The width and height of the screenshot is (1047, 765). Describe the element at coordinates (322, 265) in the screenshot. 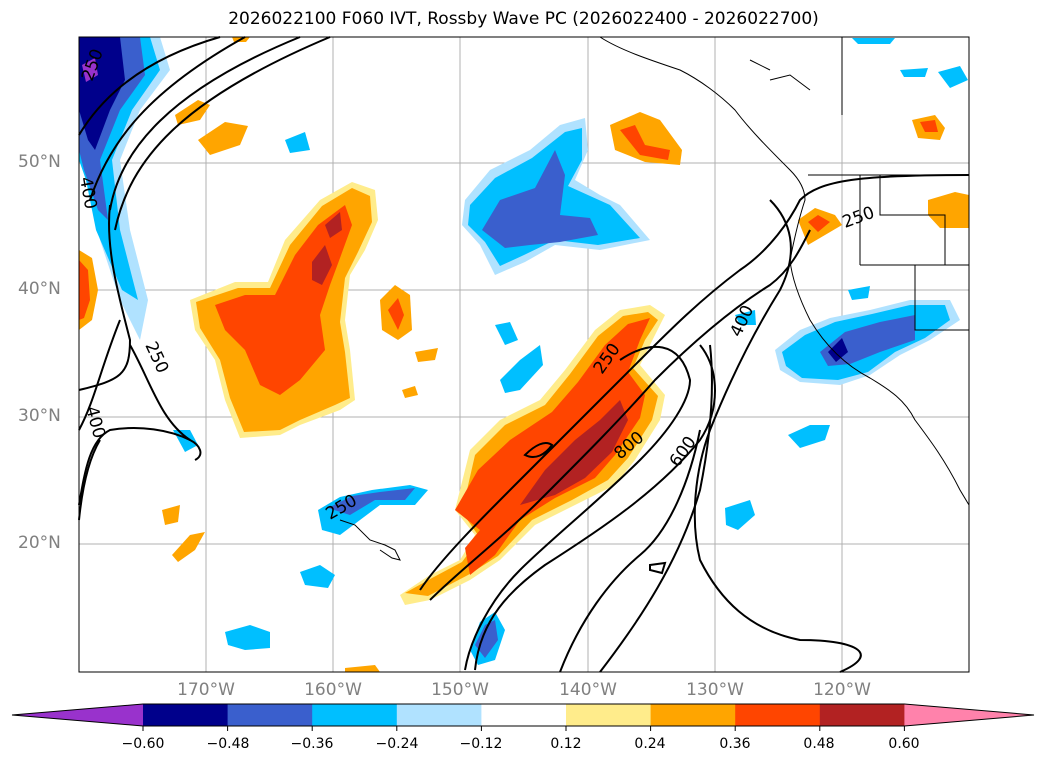

I see `positive-region-central-pacific-max` at that location.